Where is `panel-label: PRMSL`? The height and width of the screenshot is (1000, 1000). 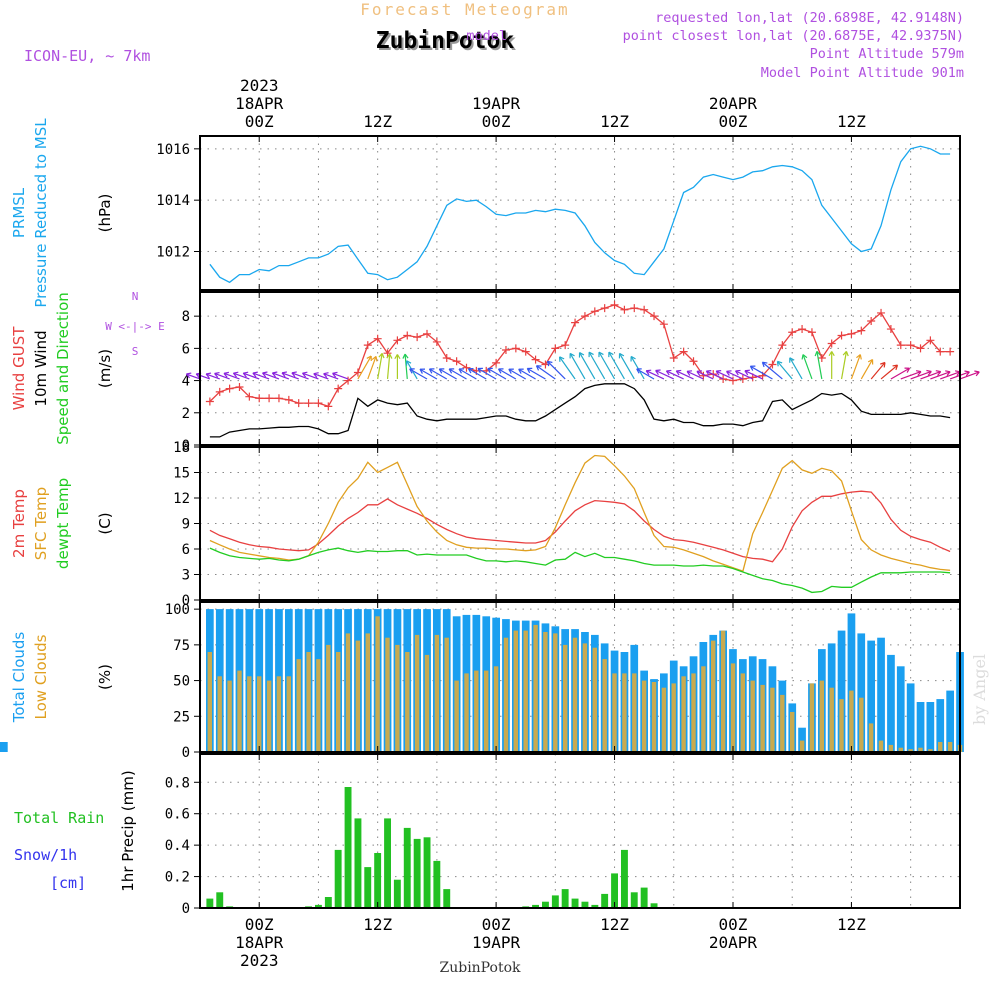
panel-label: PRMSL is located at coordinates (19, 212).